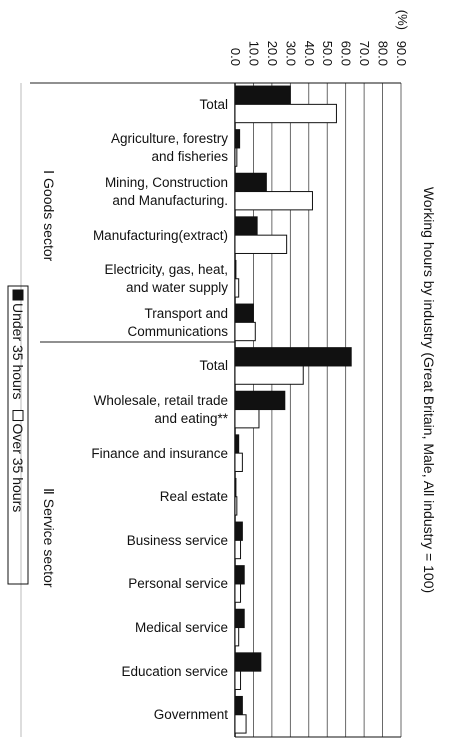 The width and height of the screenshot is (453, 742). What do you see at coordinates (253, 53) in the screenshot?
I see `x-tick-label: 10.0` at bounding box center [253, 53].